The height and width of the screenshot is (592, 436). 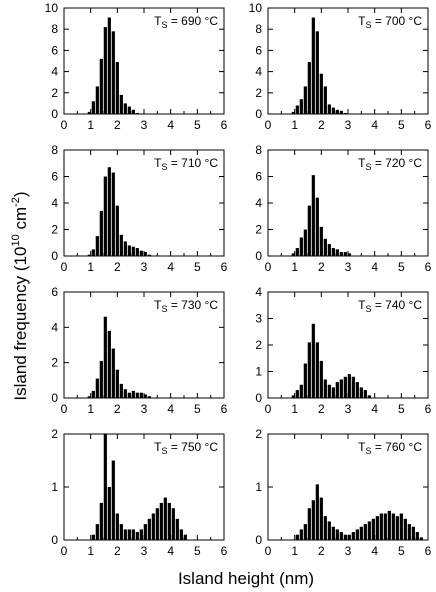 I want to click on histogram-panel: 0 1 2 3 4 5 6 0 1 2 3 4 TS = 740 °C, so click(x=343, y=350).